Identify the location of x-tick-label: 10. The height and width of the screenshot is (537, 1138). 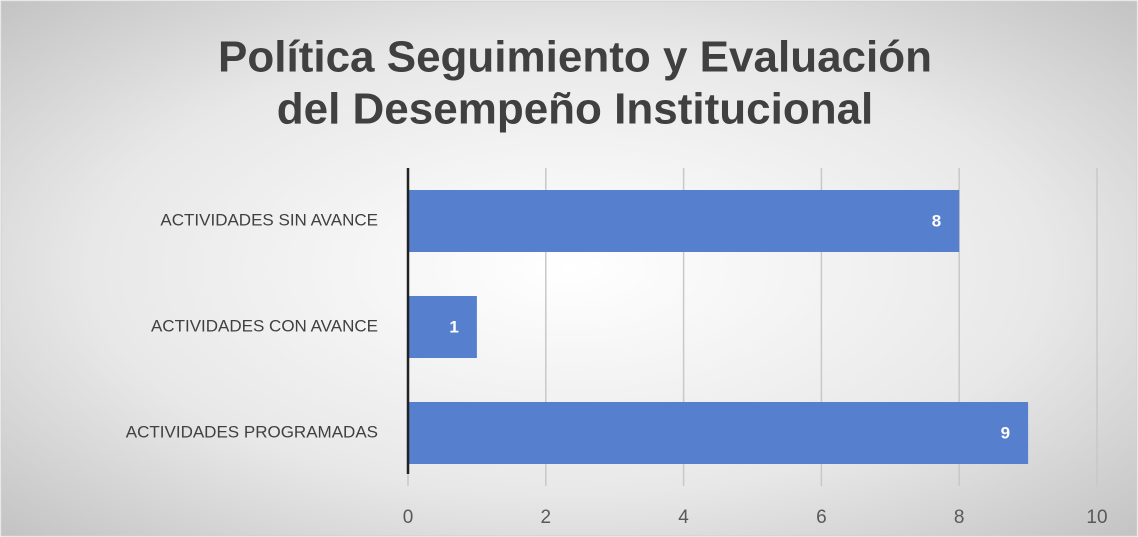
(1096, 517).